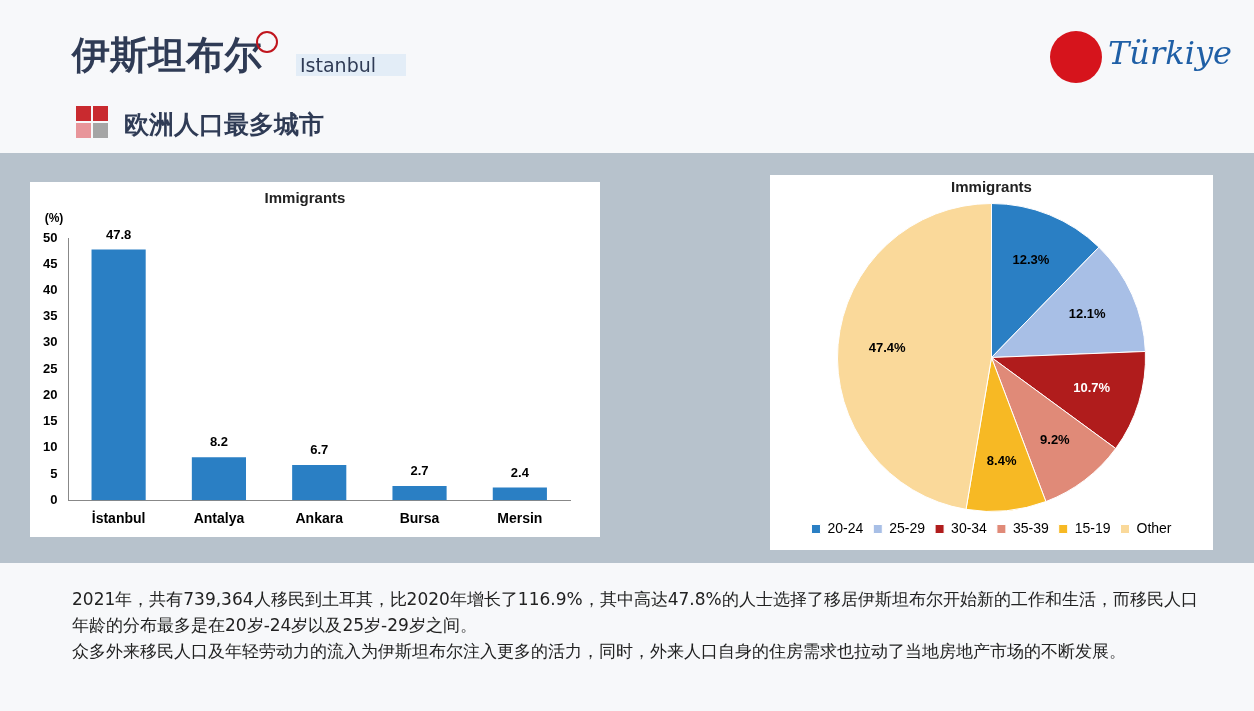 This screenshot has width=1254, height=711. What do you see at coordinates (1055, 440) in the screenshot?
I see `data-label: 9.2%` at bounding box center [1055, 440].